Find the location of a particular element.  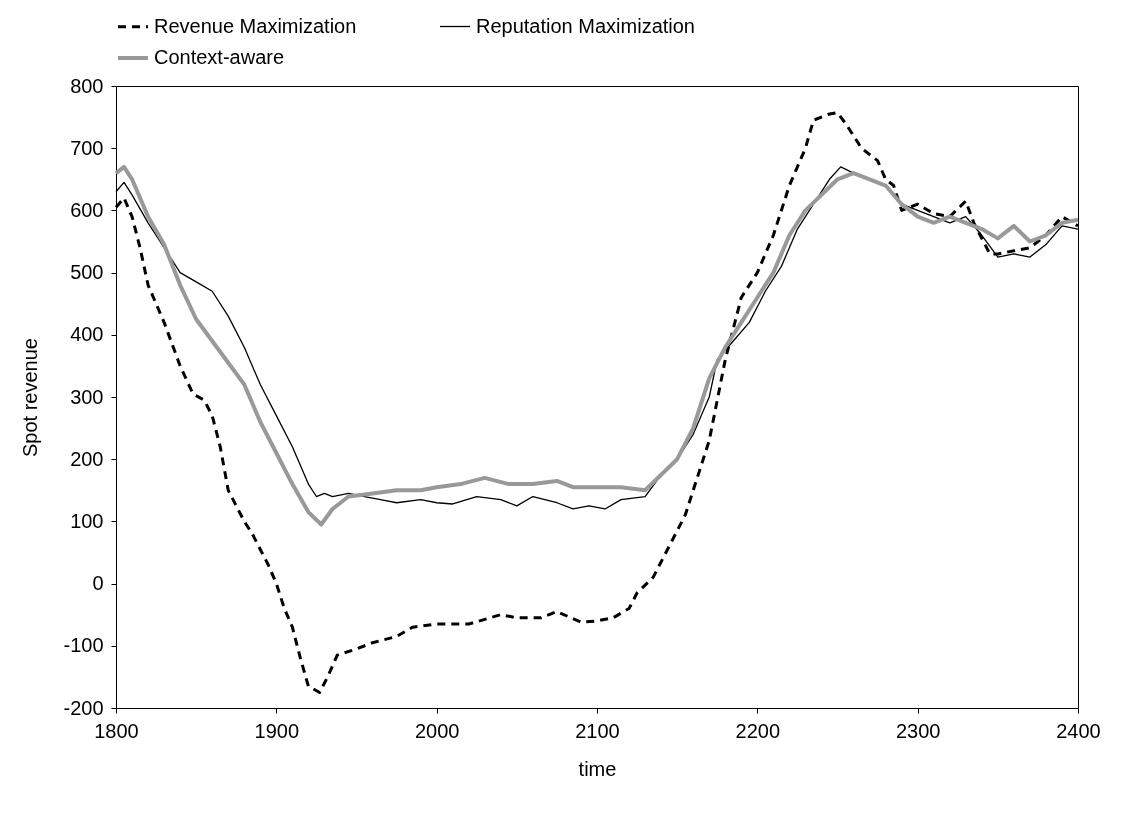

y-tick-label: 500 is located at coordinates (87, 272).